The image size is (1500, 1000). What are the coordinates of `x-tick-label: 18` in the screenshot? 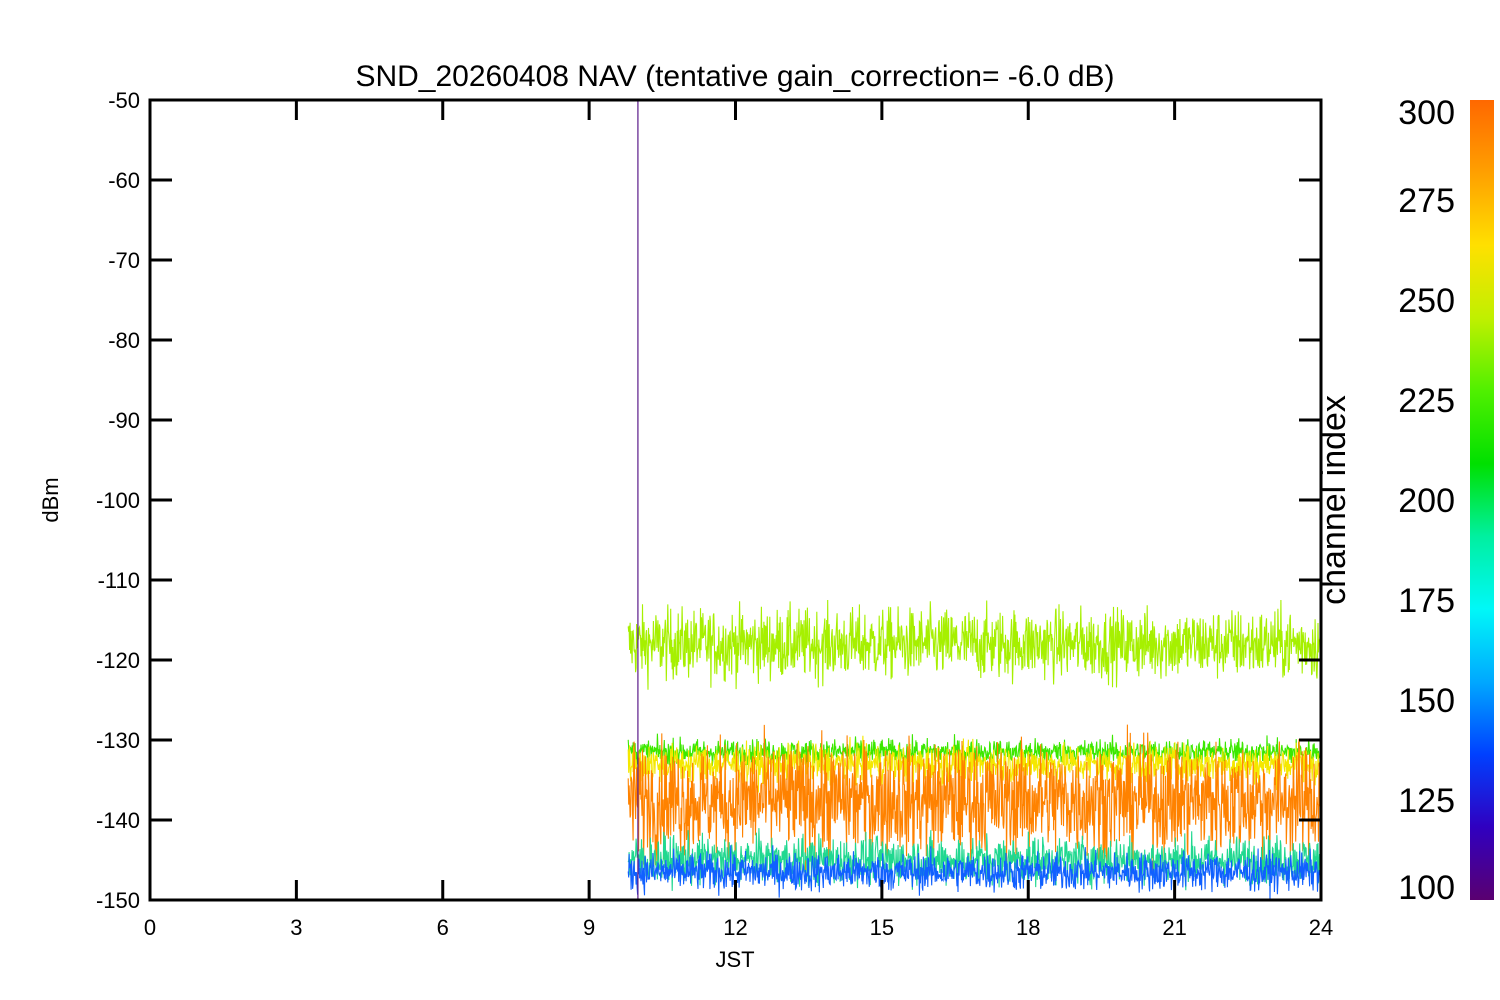 It's located at (1028, 927).